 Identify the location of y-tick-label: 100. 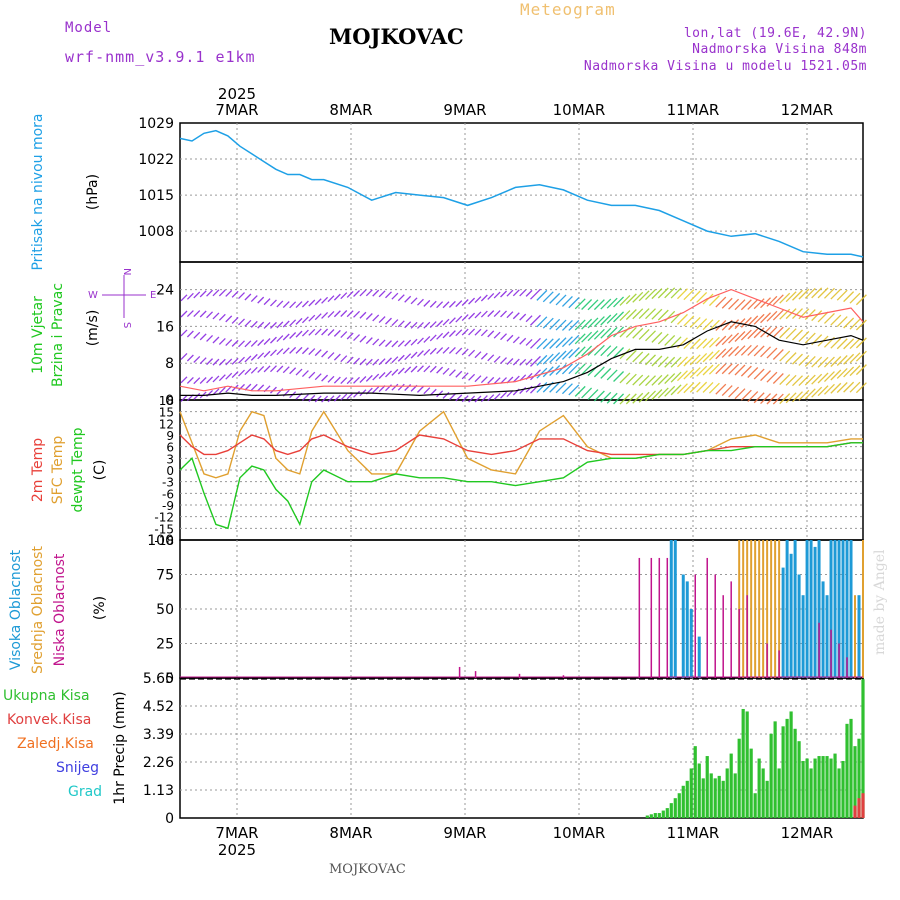
(160, 541).